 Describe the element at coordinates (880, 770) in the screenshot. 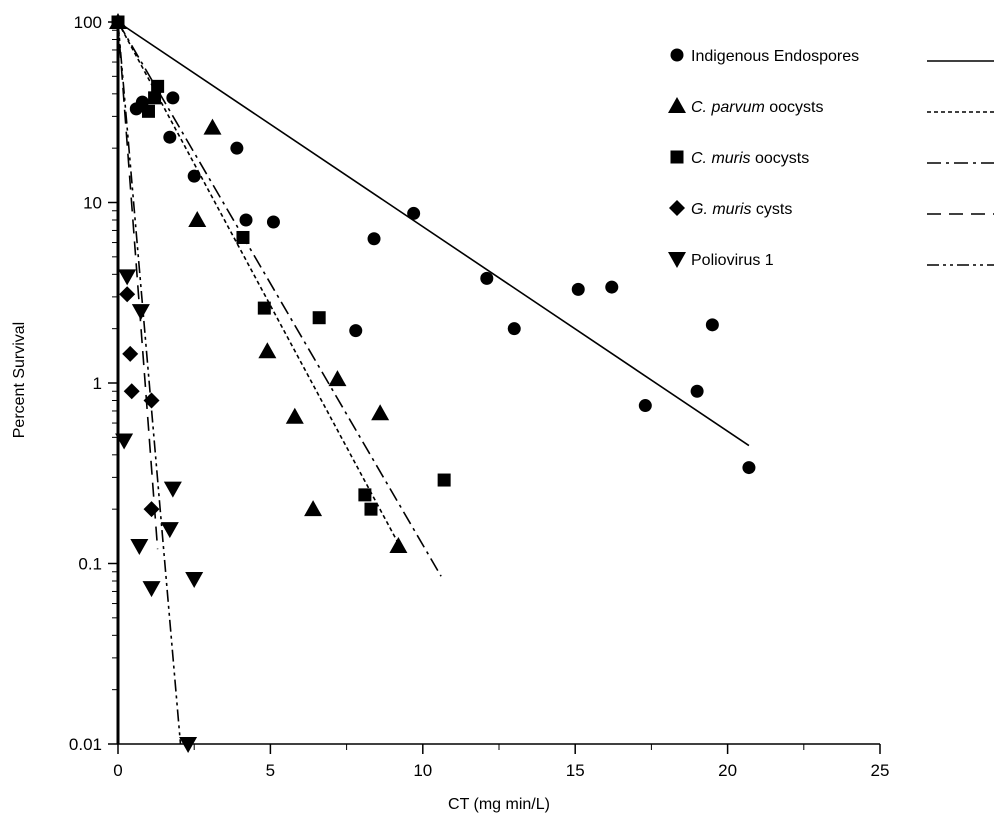

I see `x-tick-label: 25` at that location.